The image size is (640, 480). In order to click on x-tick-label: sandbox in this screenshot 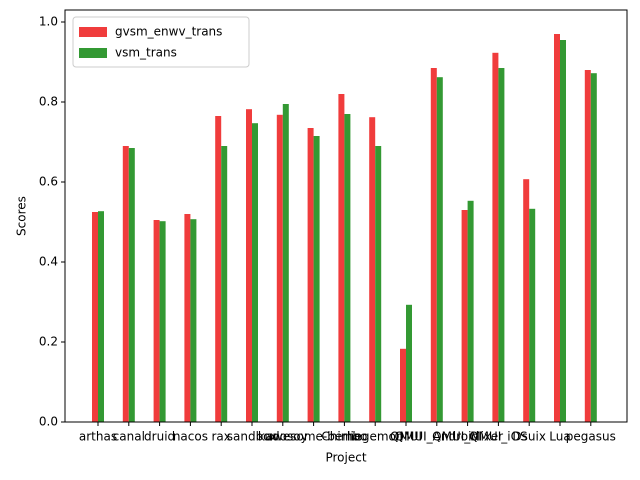, I will do `click(252, 437)`.